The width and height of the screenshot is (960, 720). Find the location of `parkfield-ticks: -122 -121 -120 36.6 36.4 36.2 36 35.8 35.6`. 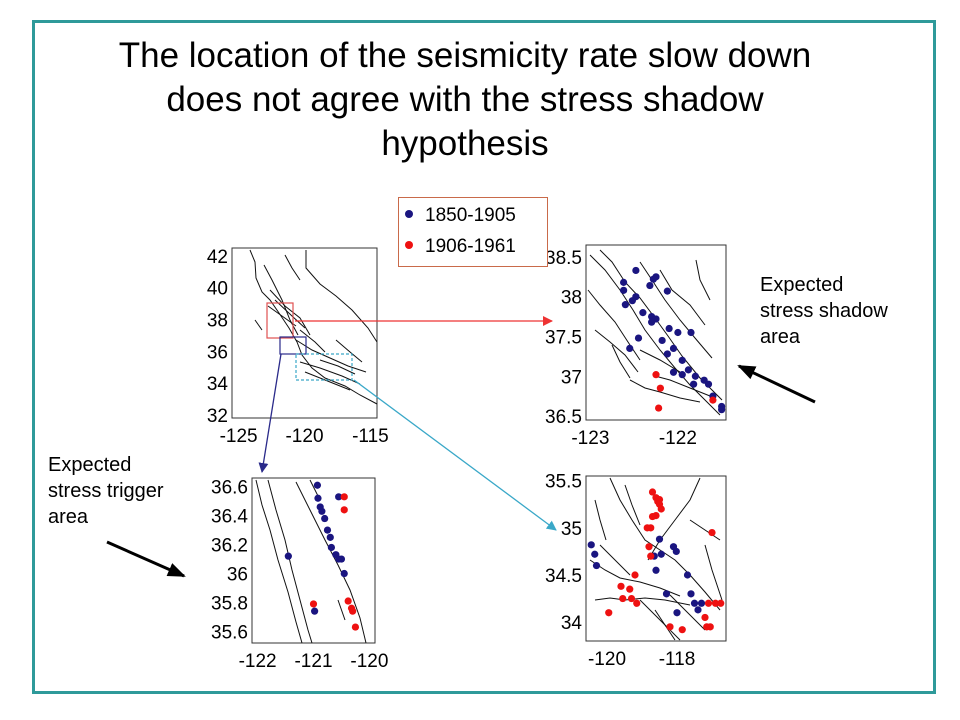

parkfield-ticks: -122 -121 -120 36.6 36.4 36.2 36 35.8 35.6 is located at coordinates (299, 575).